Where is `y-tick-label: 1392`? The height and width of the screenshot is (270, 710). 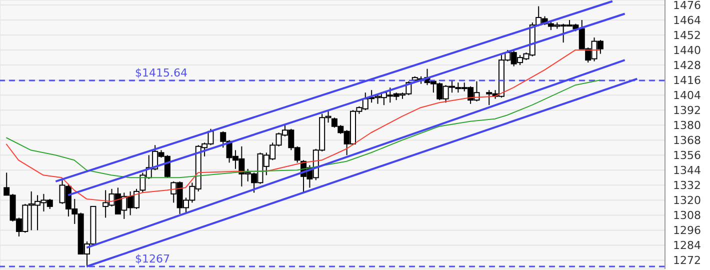
y-tick-label: 1392 is located at coordinates (687, 111).